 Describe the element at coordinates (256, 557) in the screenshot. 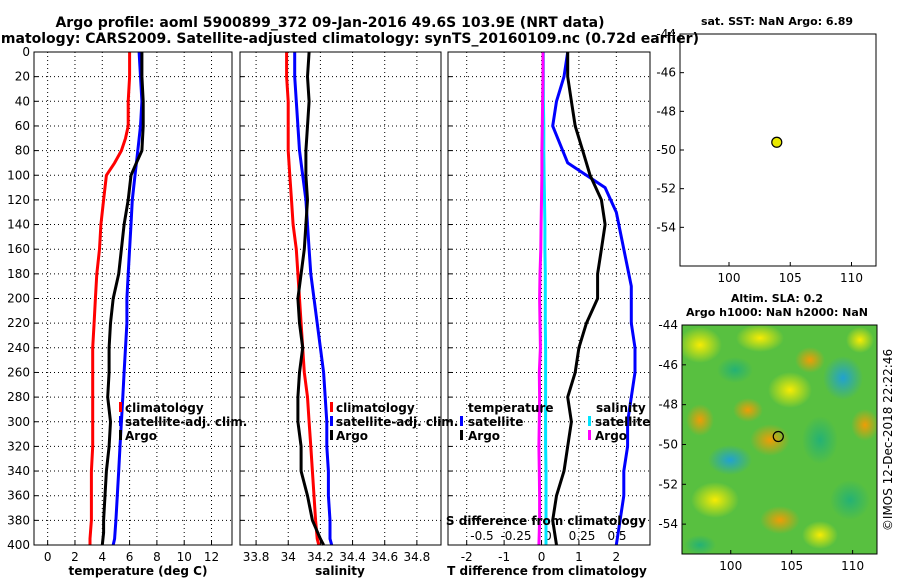

I see `x-tick-label: 33.8` at that location.